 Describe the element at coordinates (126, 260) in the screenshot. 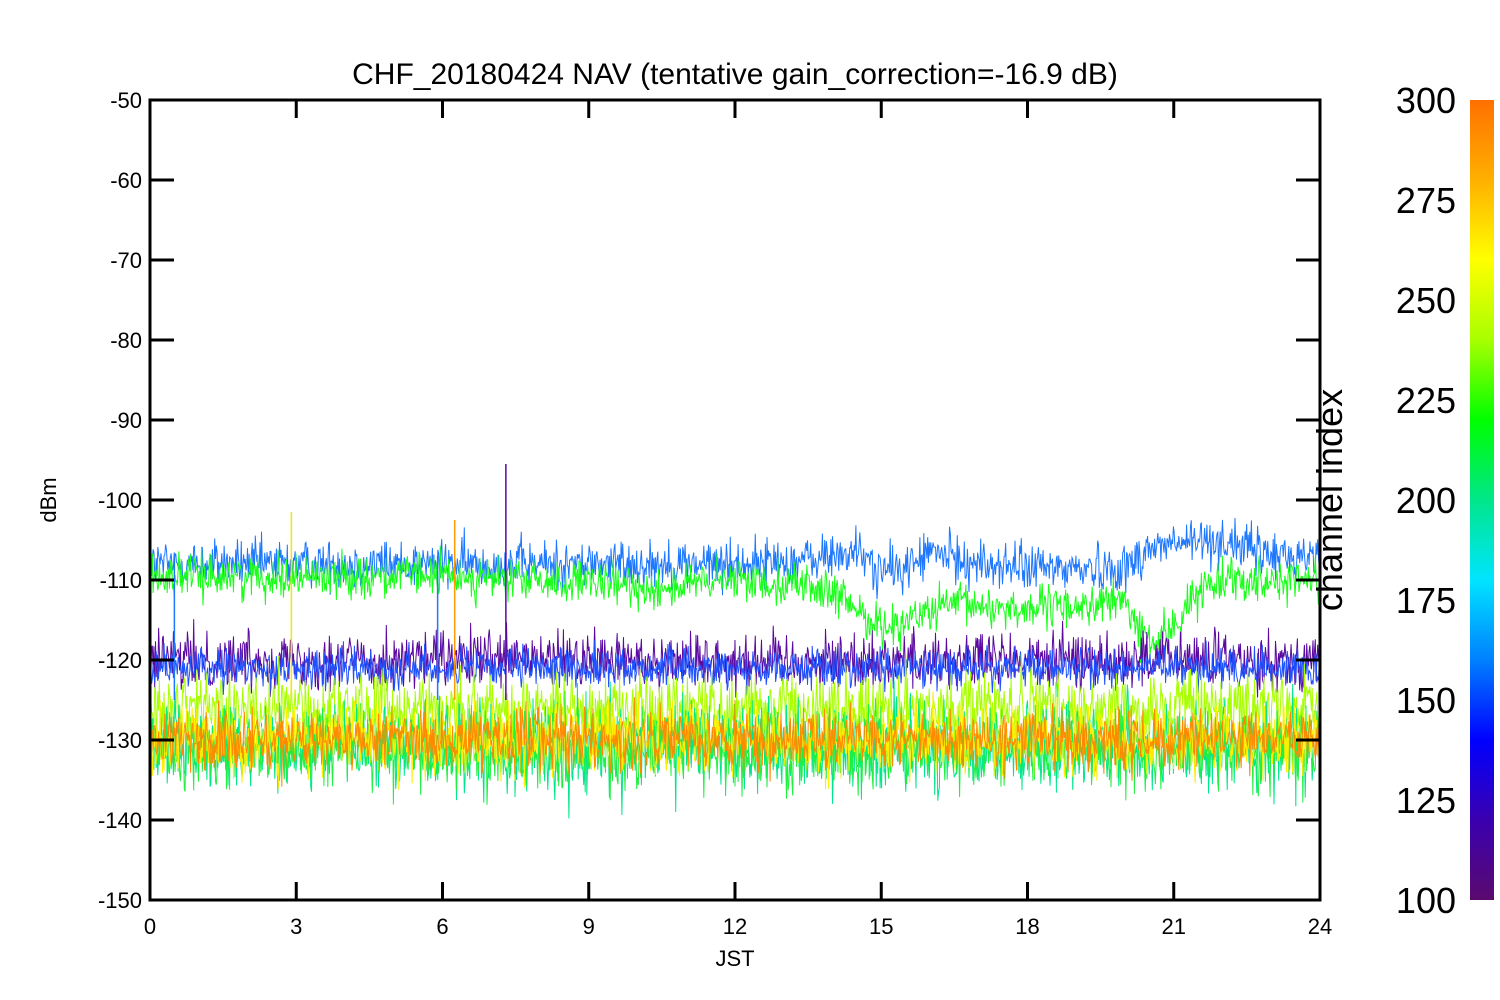

I see `y-tick-label: -70` at that location.